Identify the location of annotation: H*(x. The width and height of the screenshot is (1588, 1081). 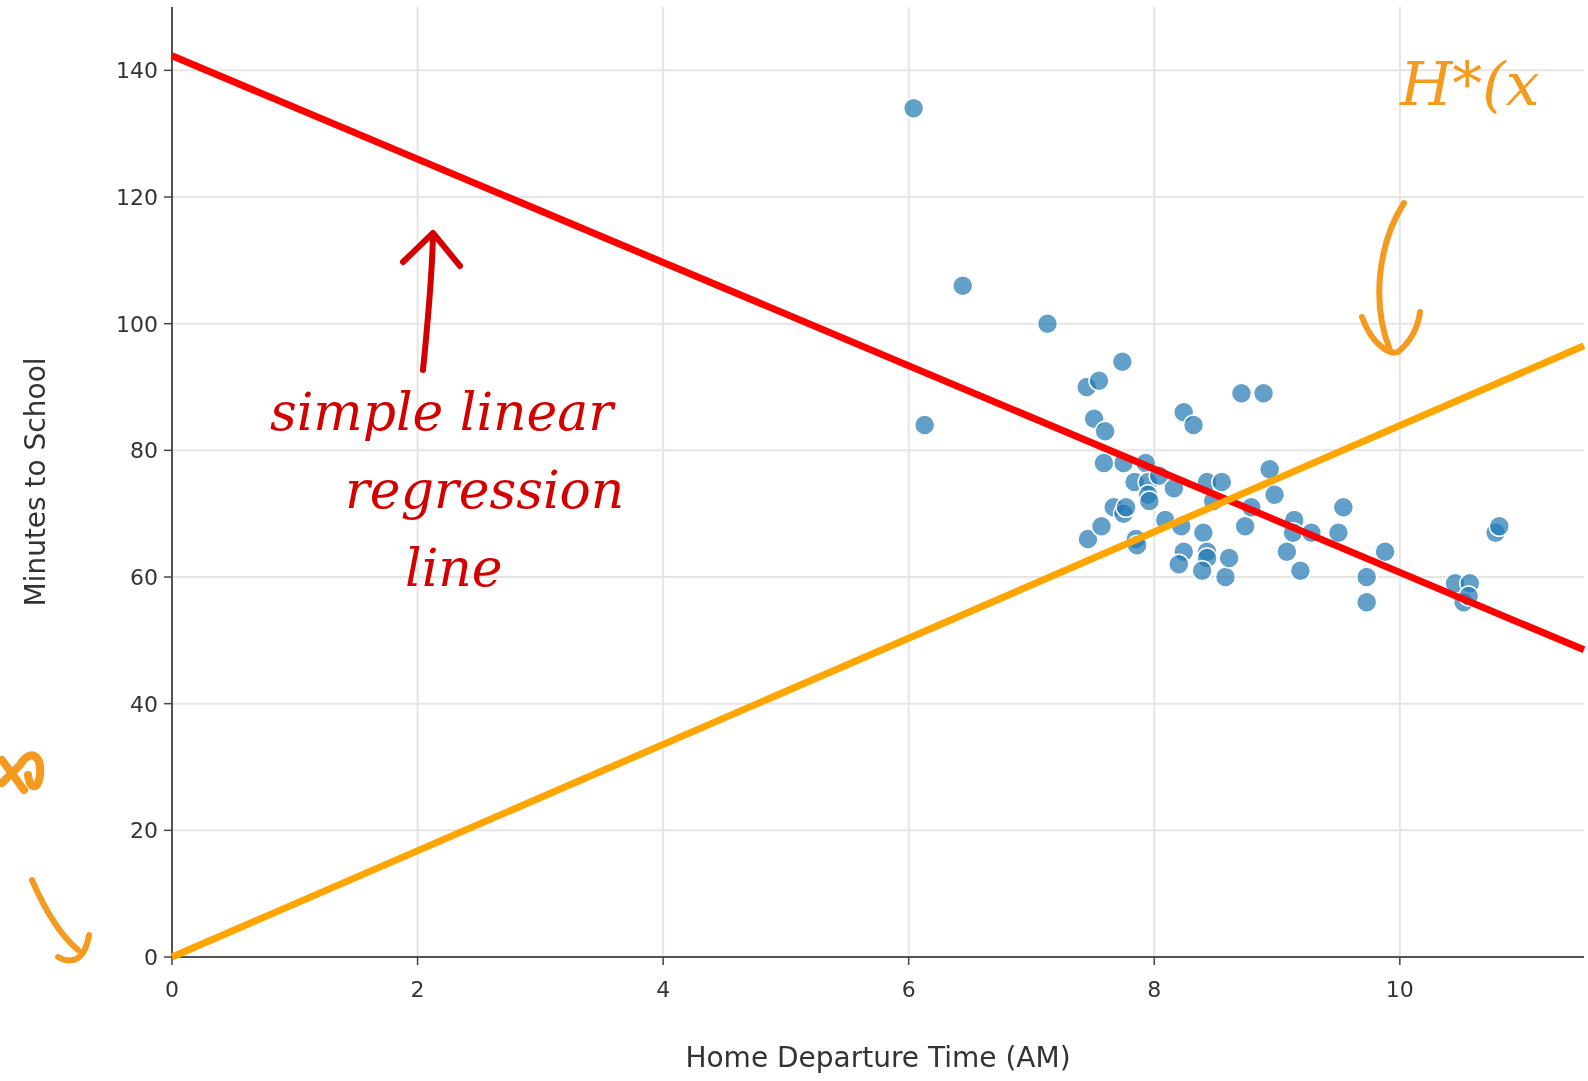
(1469, 84).